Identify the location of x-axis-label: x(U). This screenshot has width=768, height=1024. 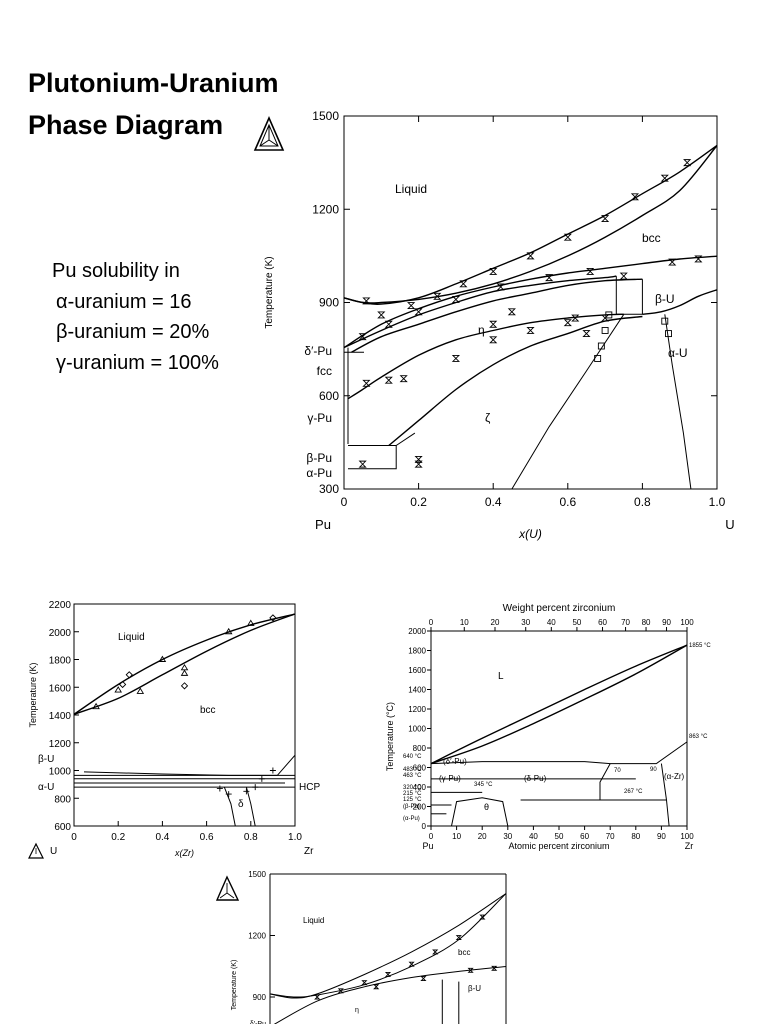
(530, 534).